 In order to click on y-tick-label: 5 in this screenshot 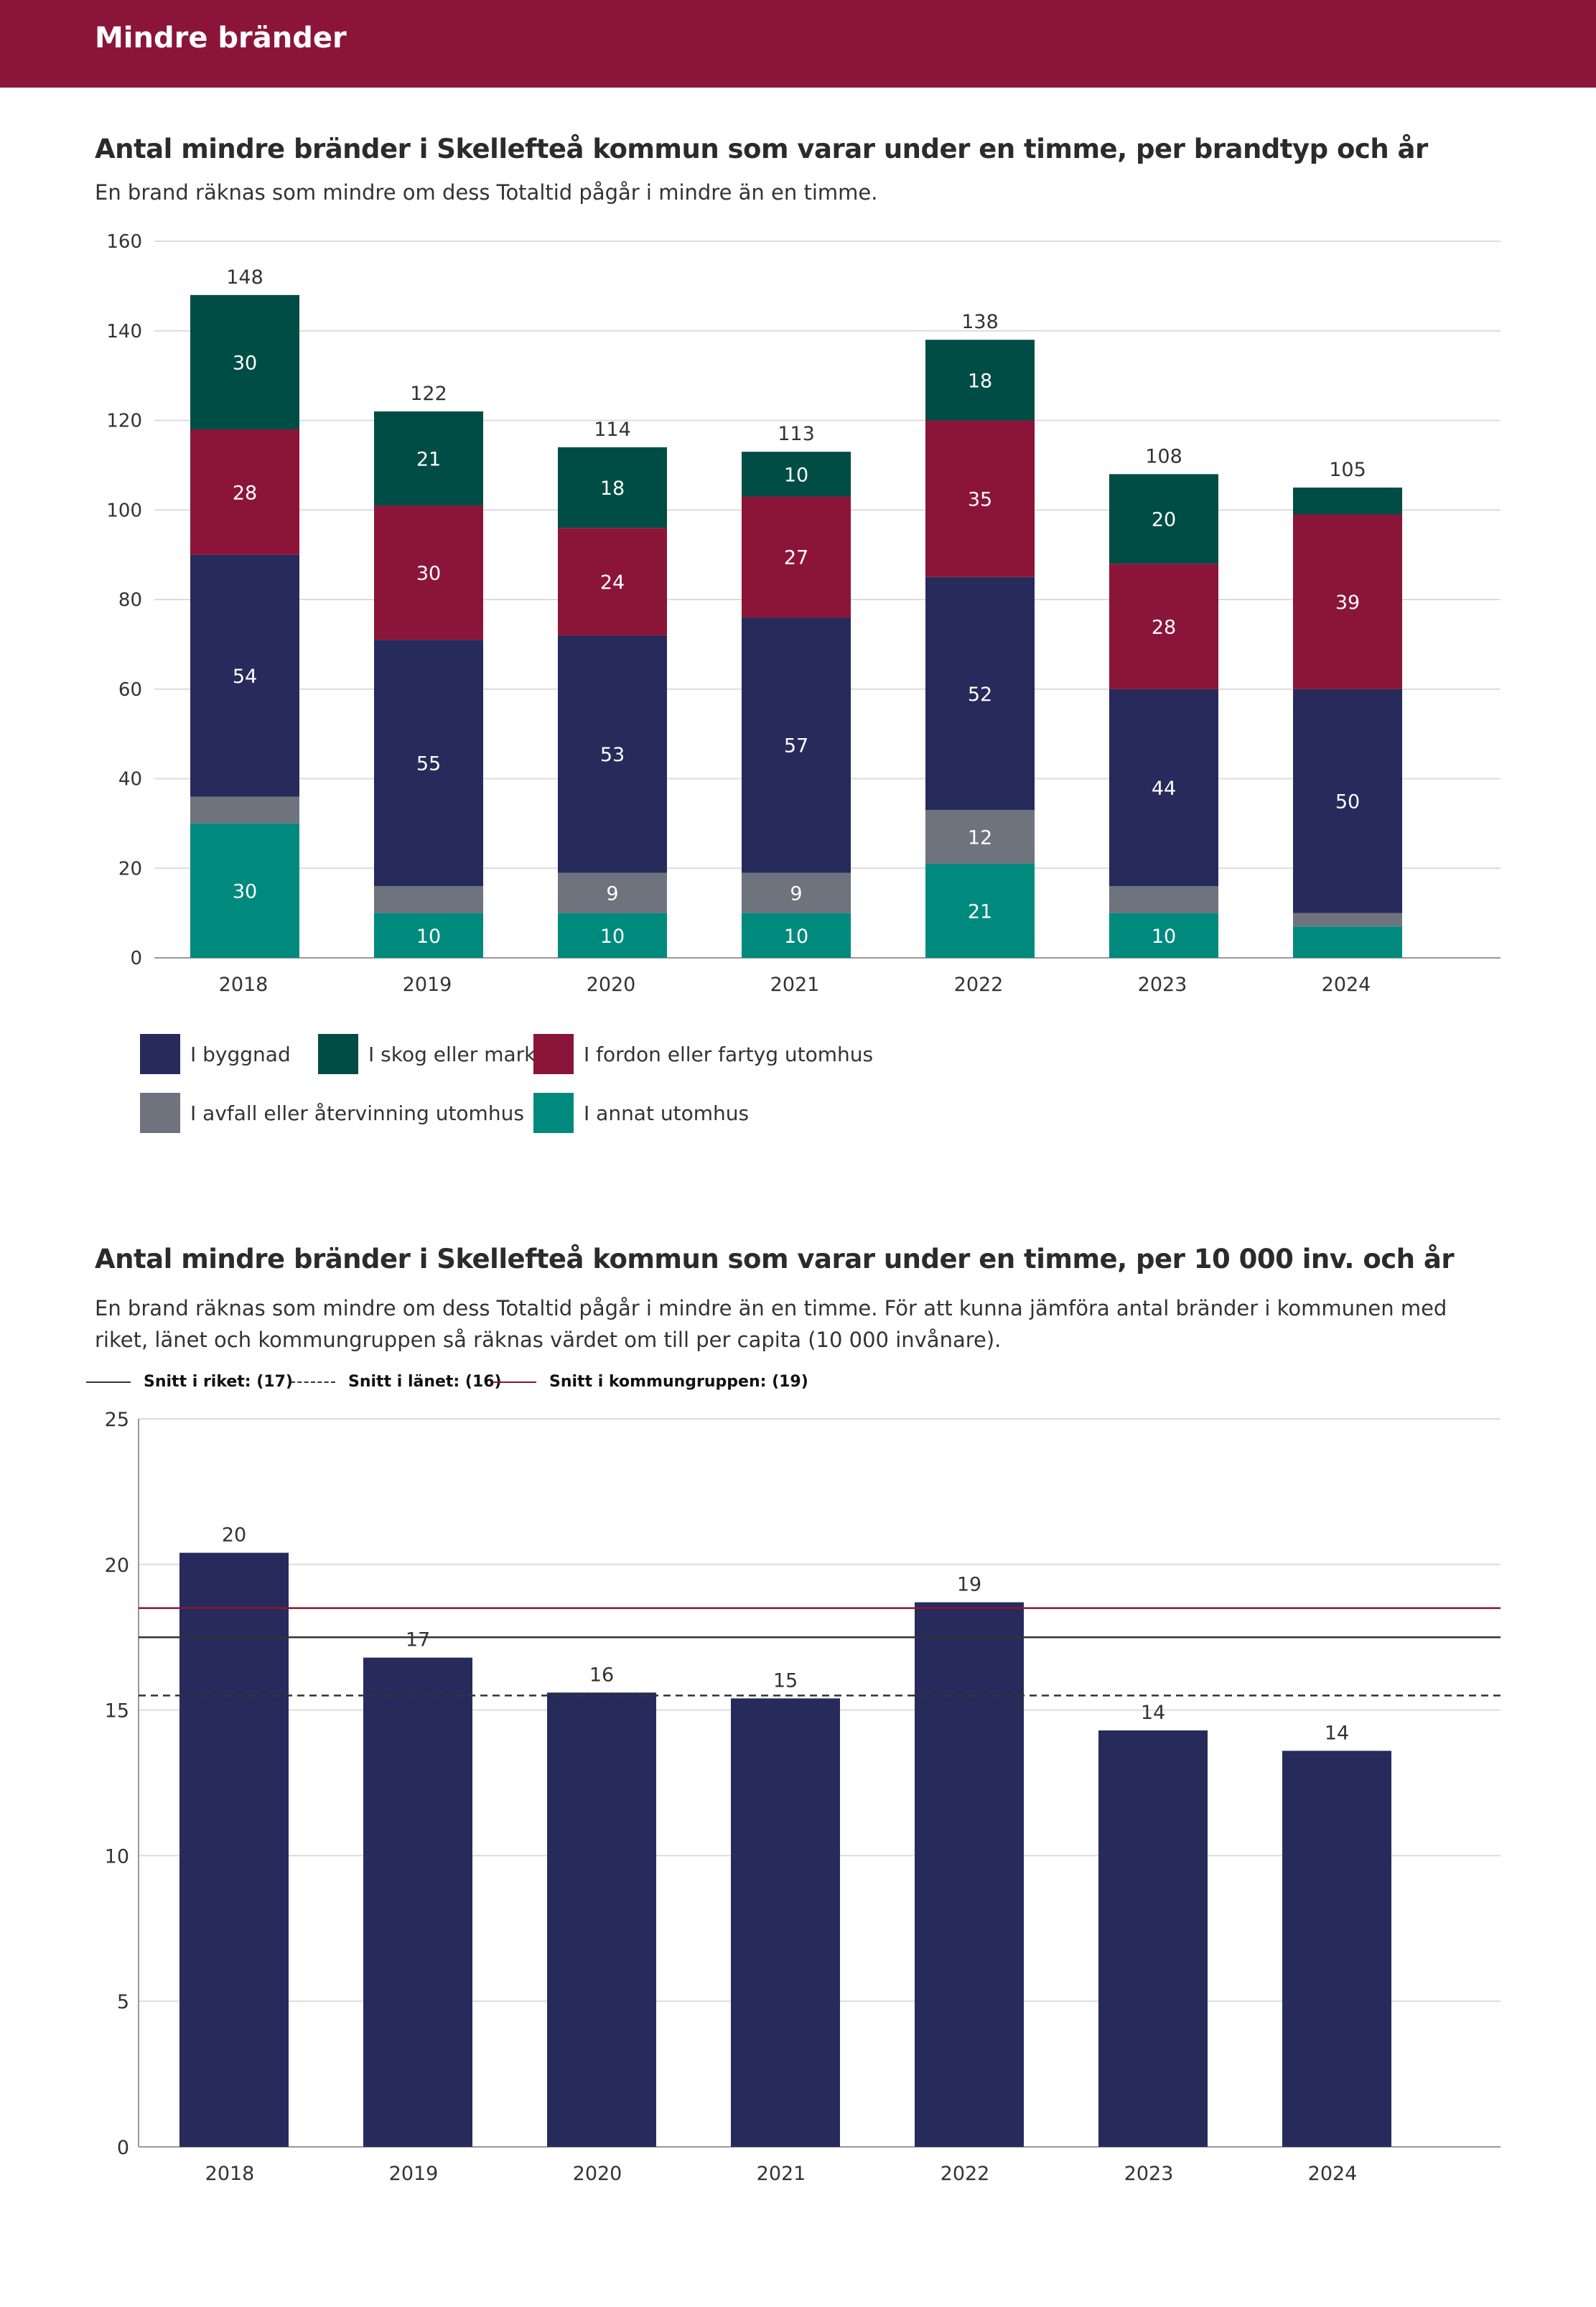, I will do `click(123, 2002)`.